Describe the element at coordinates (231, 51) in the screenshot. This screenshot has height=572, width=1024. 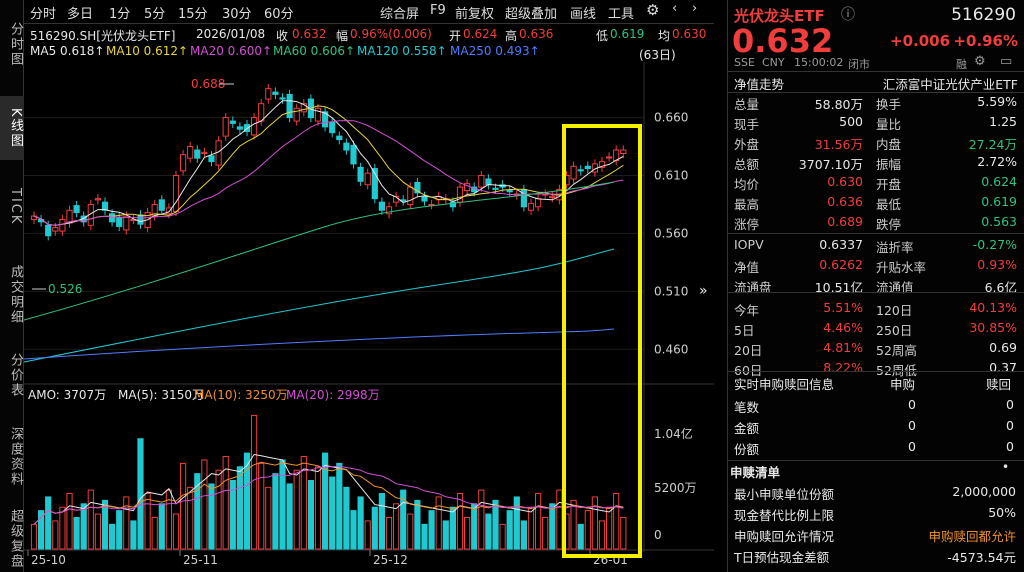
I see `ma20-label: MA20 0.600↑` at that location.